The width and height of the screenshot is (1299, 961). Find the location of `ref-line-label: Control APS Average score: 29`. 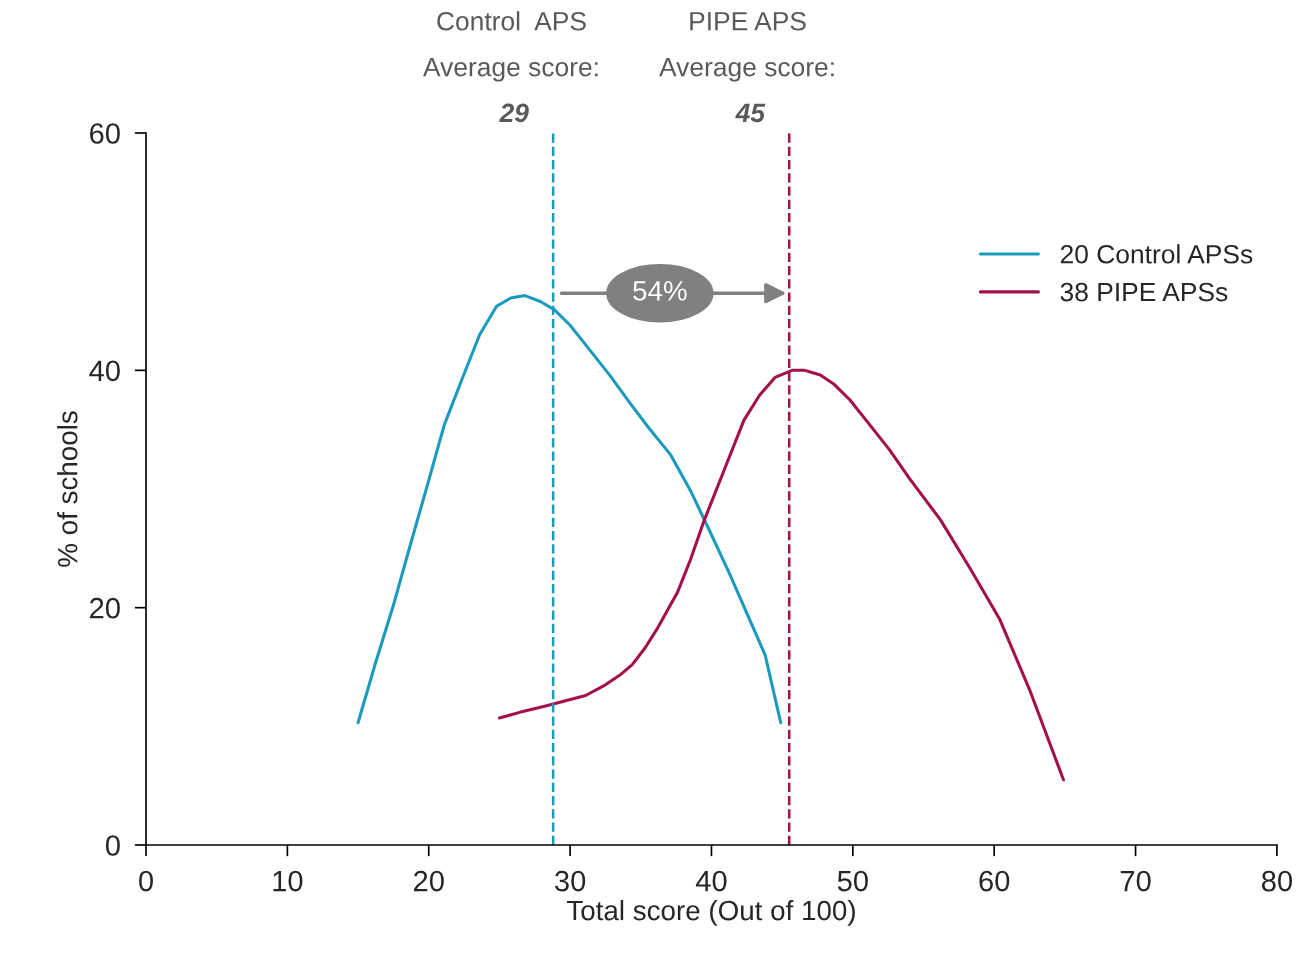

ref-line-label: Control APS Average score: 29 is located at coordinates (510, 67).